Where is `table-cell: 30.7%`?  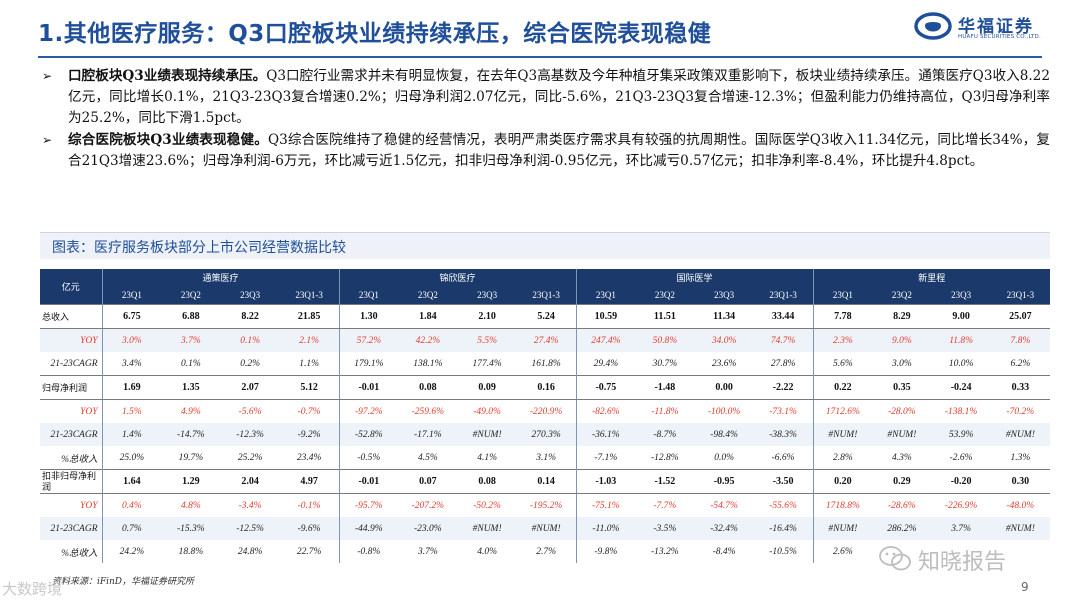 table-cell: 30.7% is located at coordinates (665, 363).